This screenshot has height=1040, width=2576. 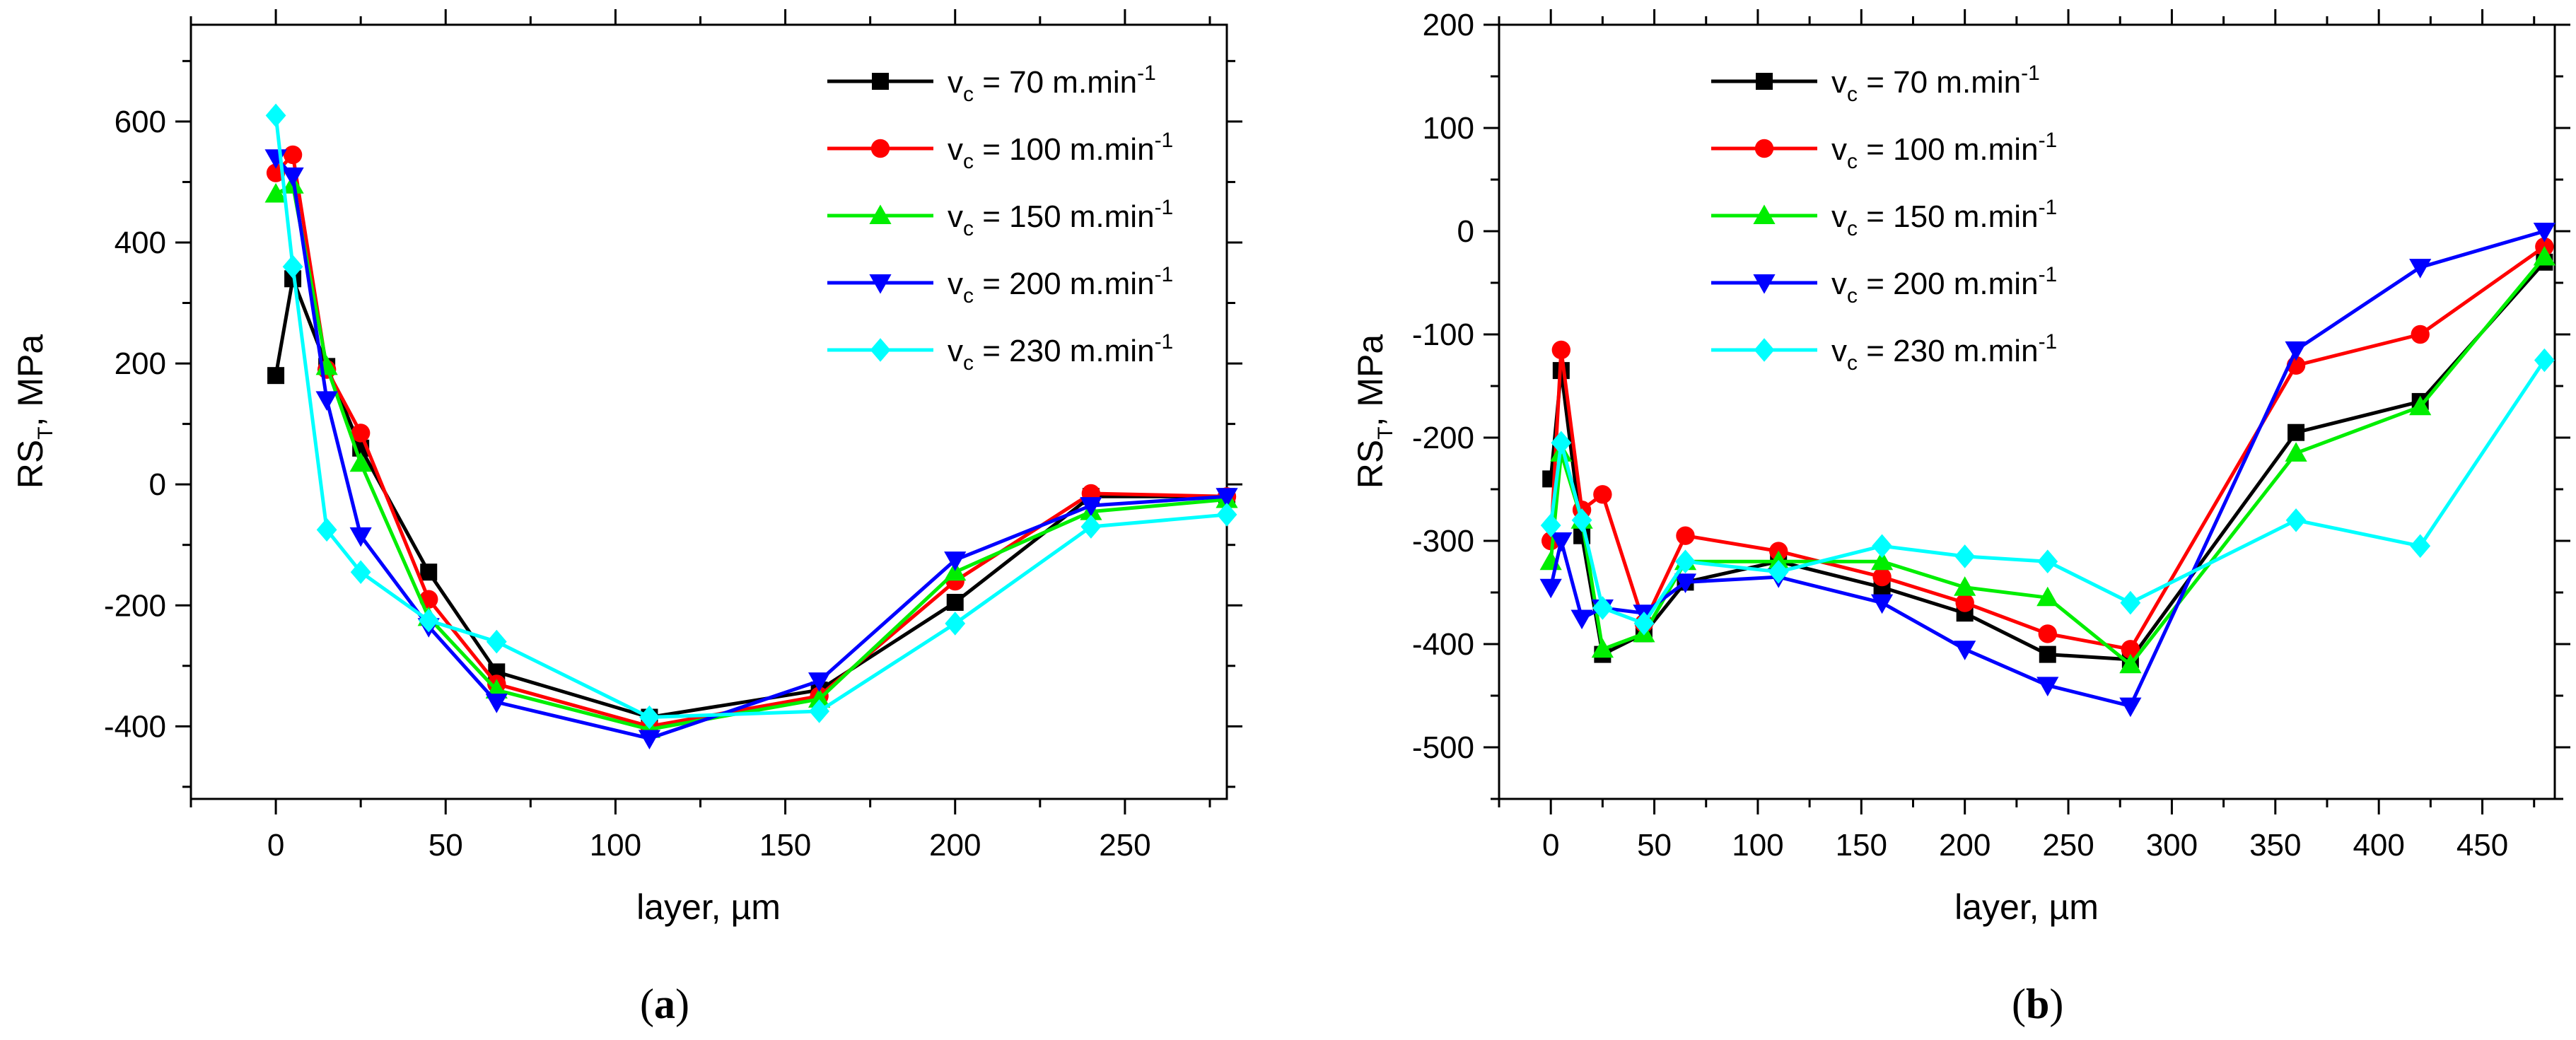 I want to click on x-tick-label: 150, so click(x=785, y=846).